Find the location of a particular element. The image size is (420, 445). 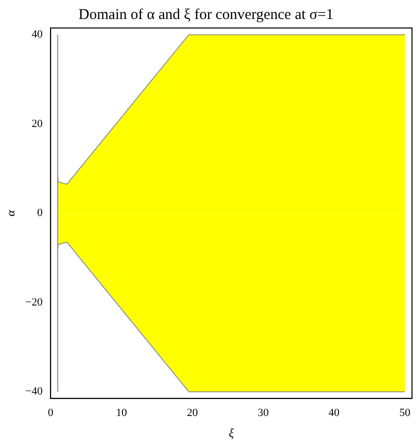

y-tick-label: −40 is located at coordinates (34, 392).